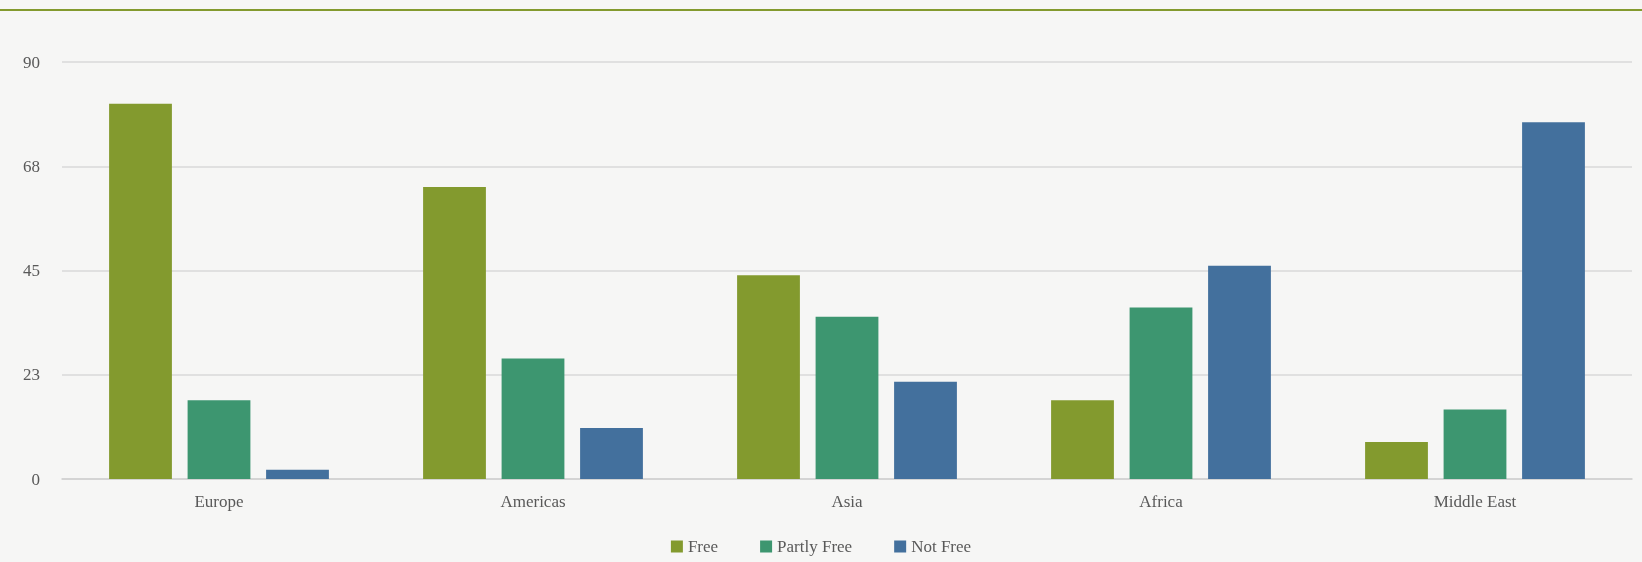 The image size is (1642, 562). I want to click on y-tick-label: 90, so click(31, 62).